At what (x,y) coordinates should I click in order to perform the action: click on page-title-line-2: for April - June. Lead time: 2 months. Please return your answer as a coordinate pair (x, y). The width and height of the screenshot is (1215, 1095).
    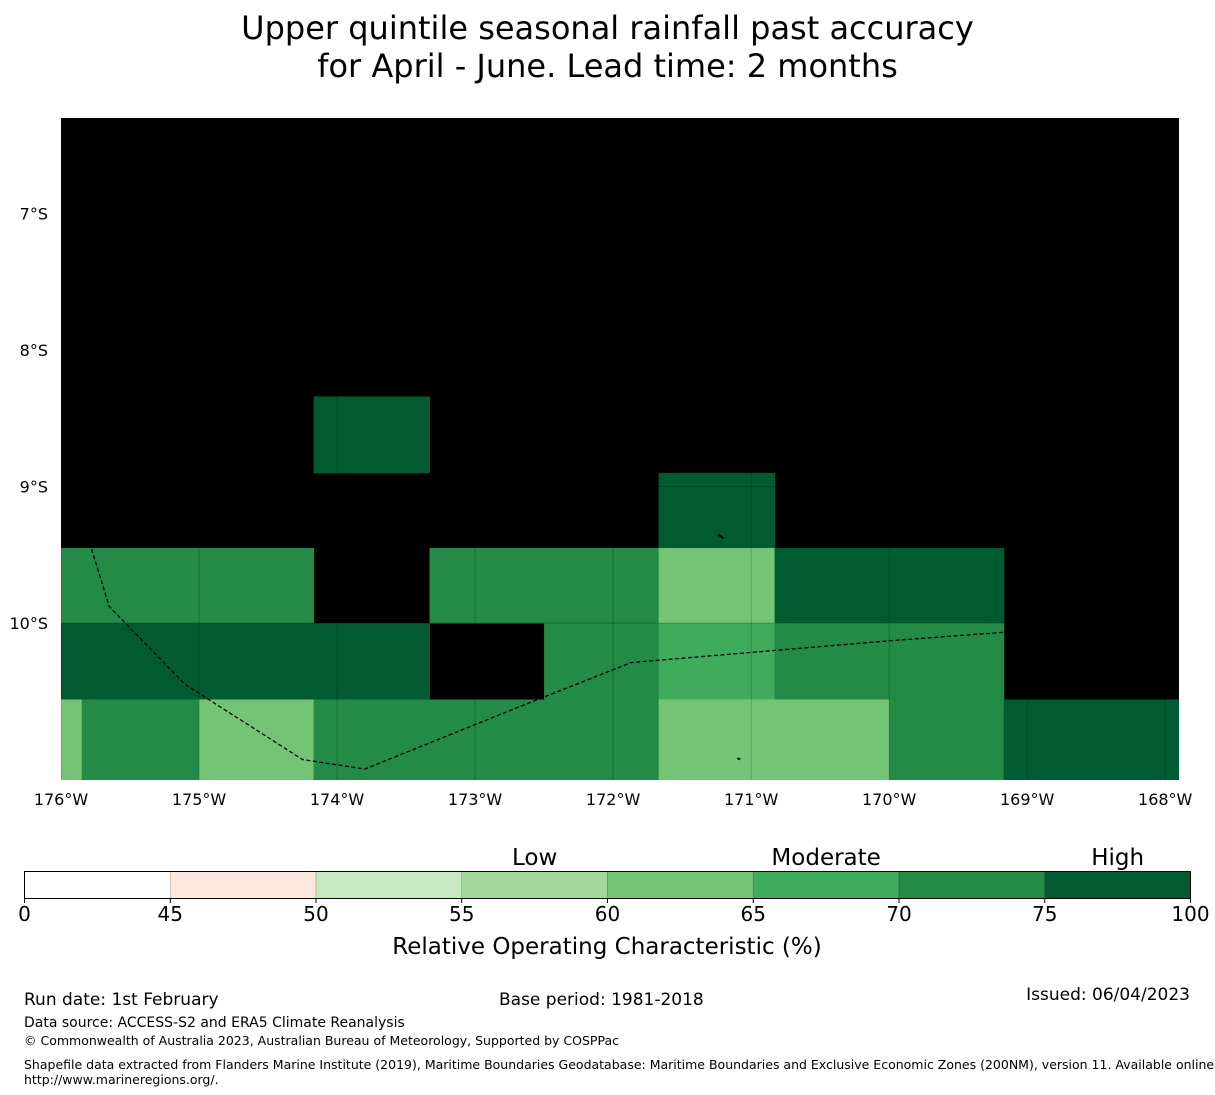
    Looking at the image, I should click on (607, 66).